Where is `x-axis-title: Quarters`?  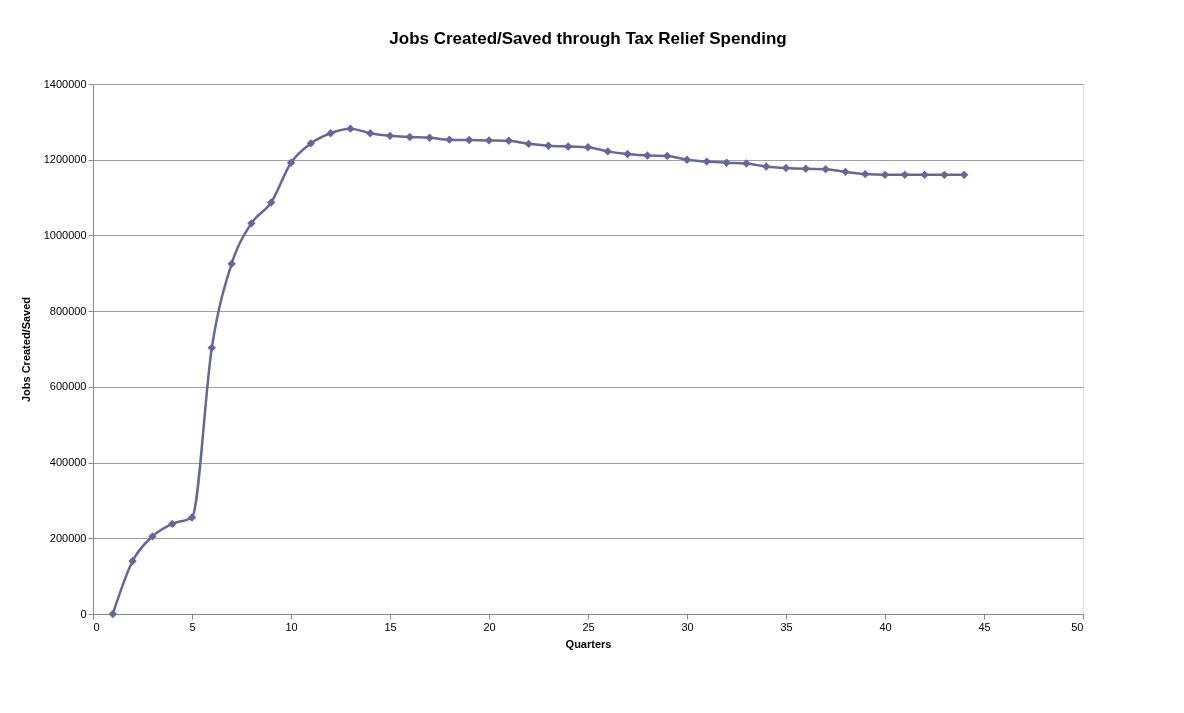
x-axis-title: Quarters is located at coordinates (588, 643).